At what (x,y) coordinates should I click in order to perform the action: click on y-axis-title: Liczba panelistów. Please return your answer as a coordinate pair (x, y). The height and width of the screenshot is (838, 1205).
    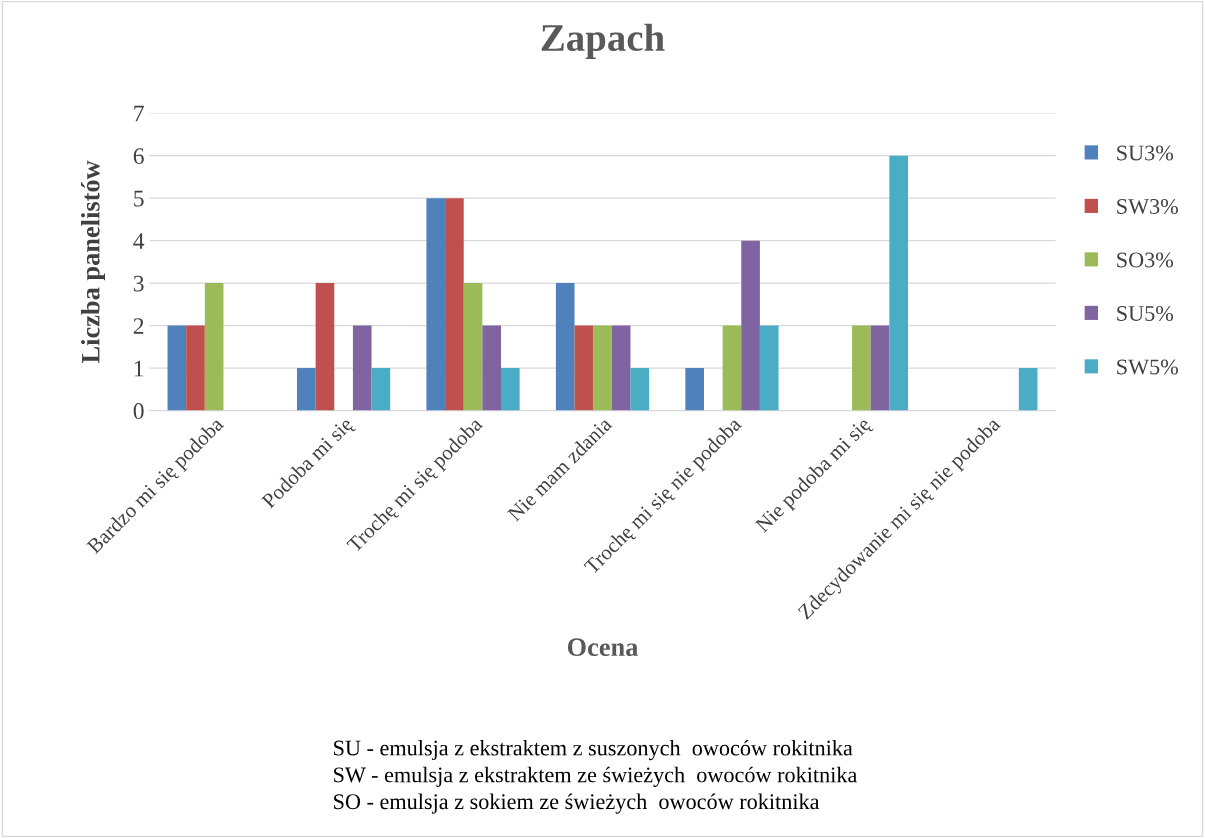
    Looking at the image, I should click on (93, 261).